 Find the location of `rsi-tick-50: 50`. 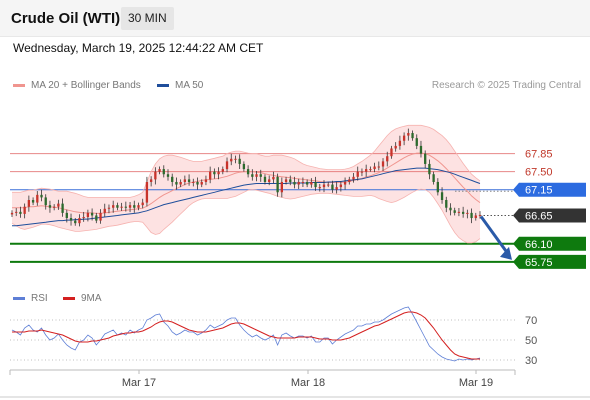

rsi-tick-50: 50 is located at coordinates (531, 341).